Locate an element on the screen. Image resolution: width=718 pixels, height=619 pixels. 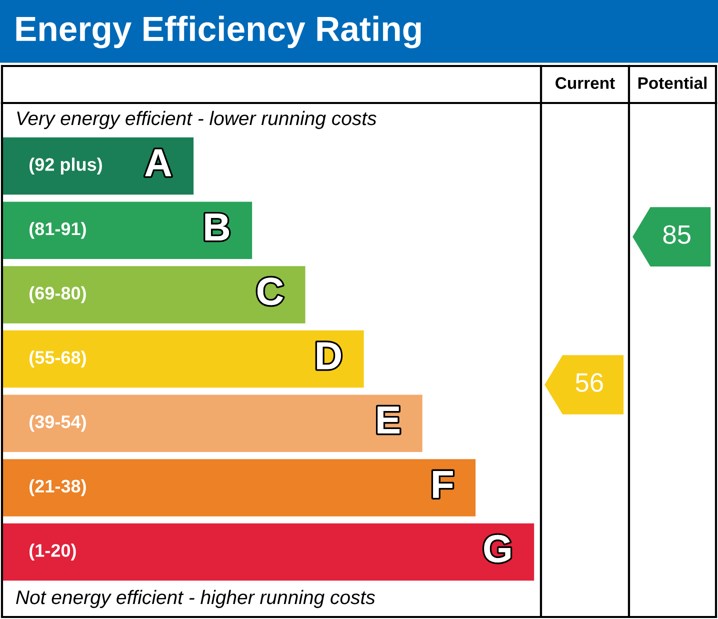
y-tick-label: B is located at coordinates (217, 227).